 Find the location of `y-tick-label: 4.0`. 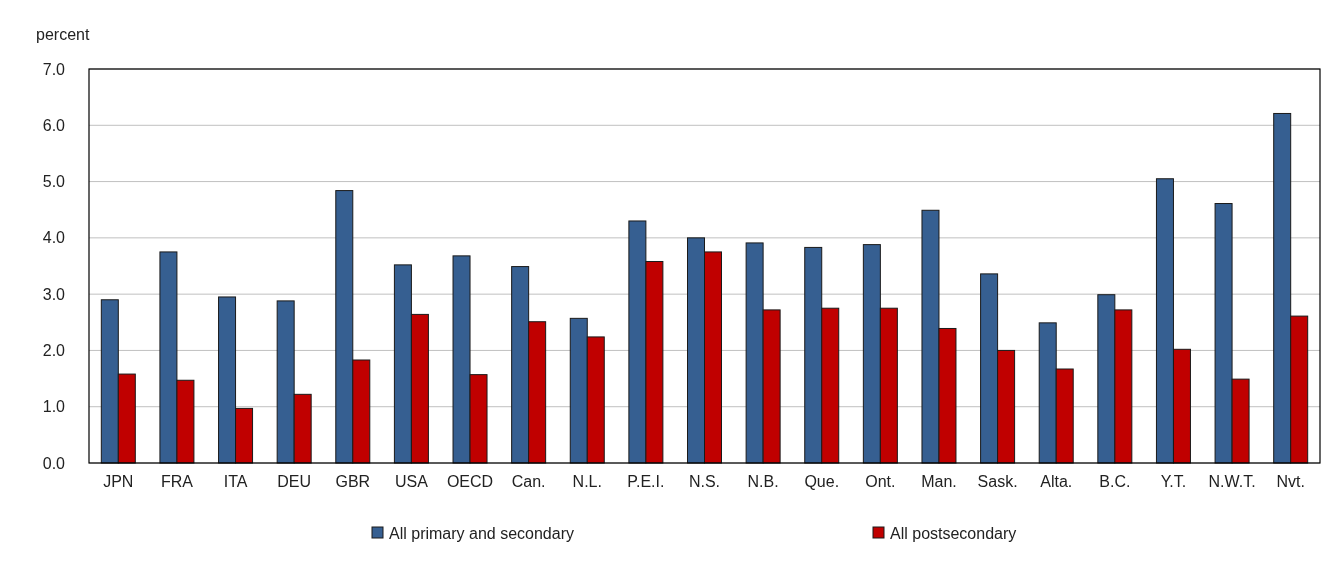

y-tick-label: 4.0 is located at coordinates (54, 238).